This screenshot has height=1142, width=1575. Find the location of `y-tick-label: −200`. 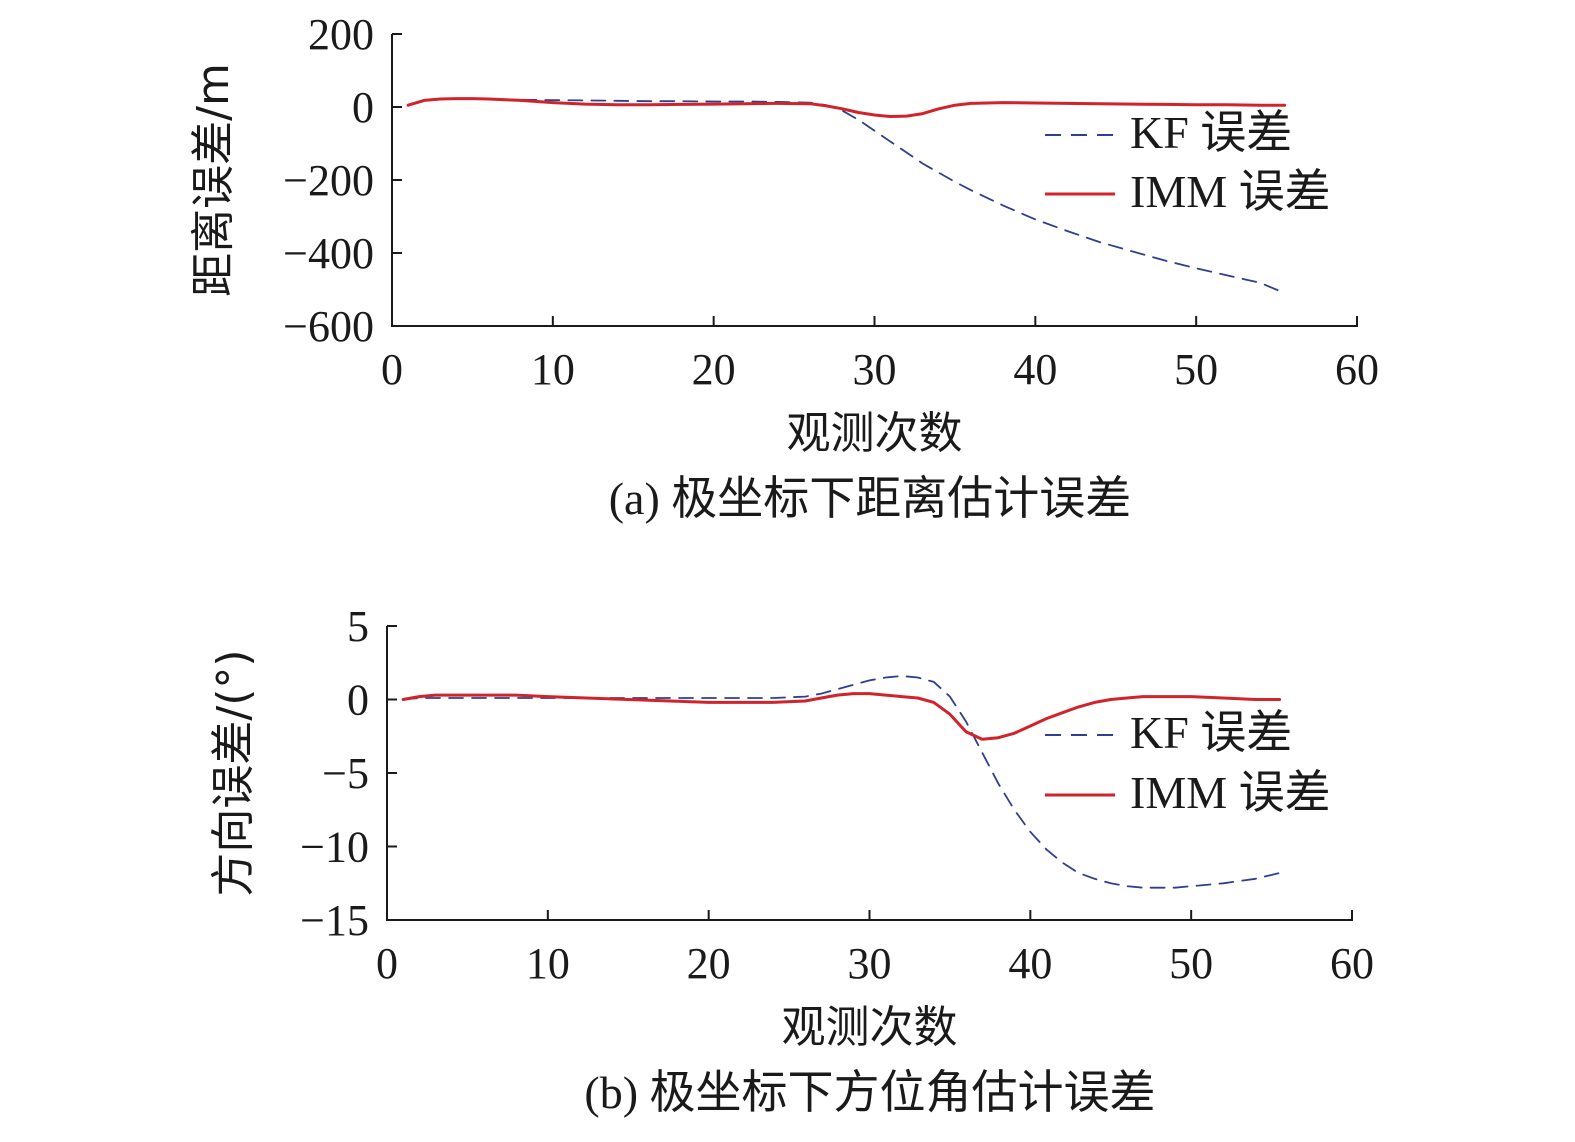

y-tick-label: −200 is located at coordinates (328, 180).